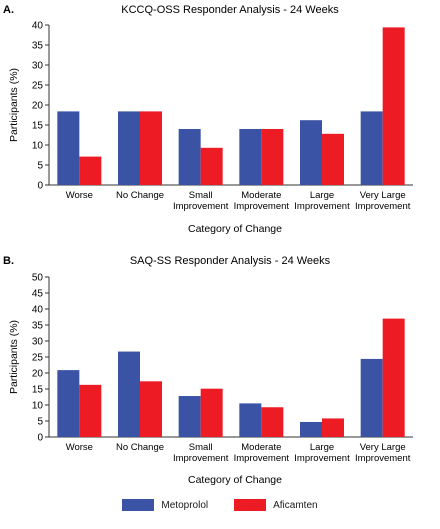 The width and height of the screenshot is (440, 529). I want to click on legend-label-aficamten: Aficamten, so click(295, 505).